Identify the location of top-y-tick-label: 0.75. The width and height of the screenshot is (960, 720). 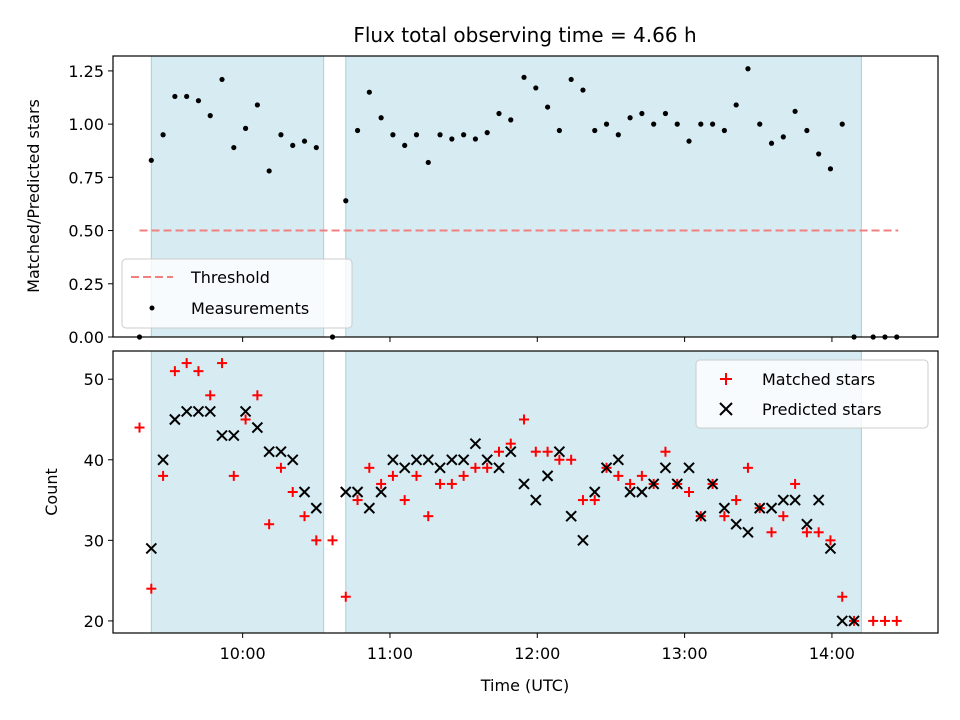
(86, 177).